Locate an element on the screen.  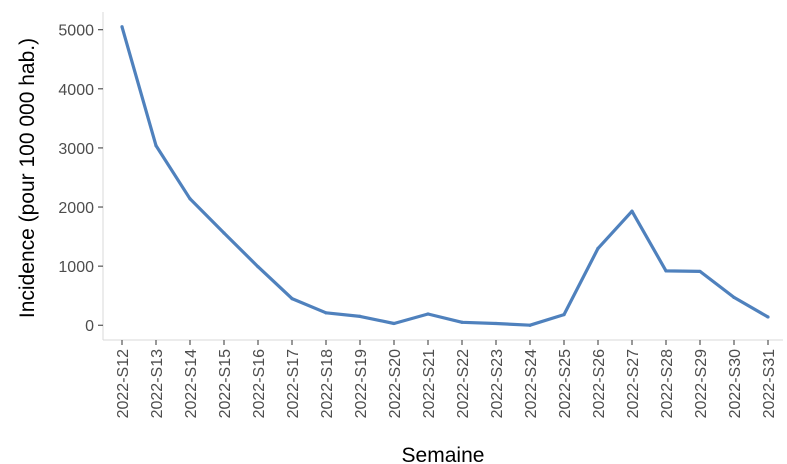
x-tick-label: 2022-S28 is located at coordinates (667, 383).